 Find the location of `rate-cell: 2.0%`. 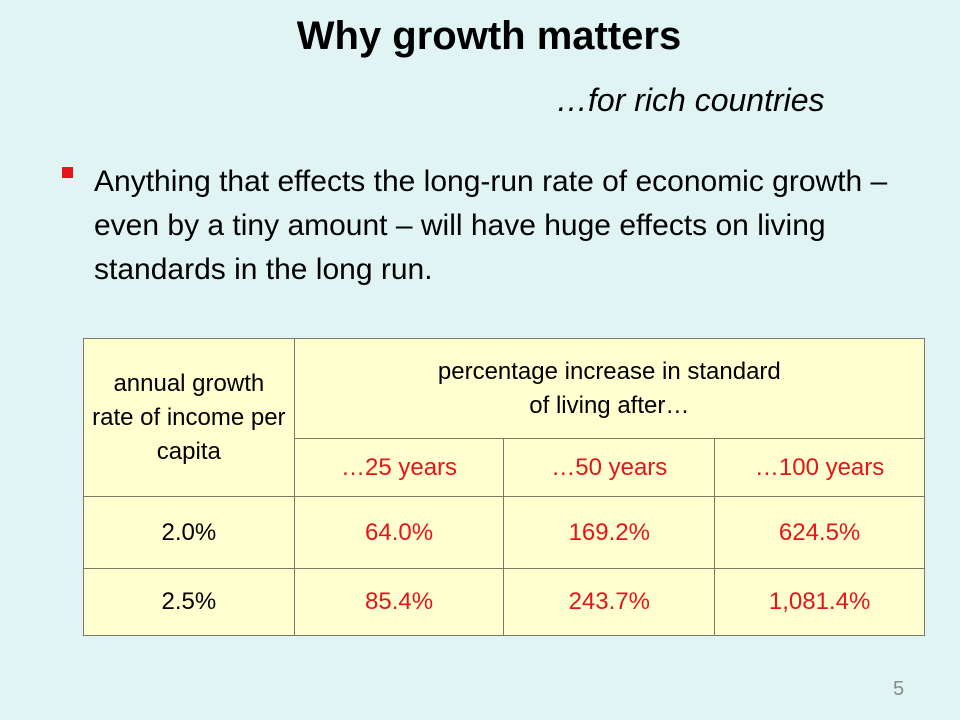

rate-cell: 2.0% is located at coordinates (189, 532).